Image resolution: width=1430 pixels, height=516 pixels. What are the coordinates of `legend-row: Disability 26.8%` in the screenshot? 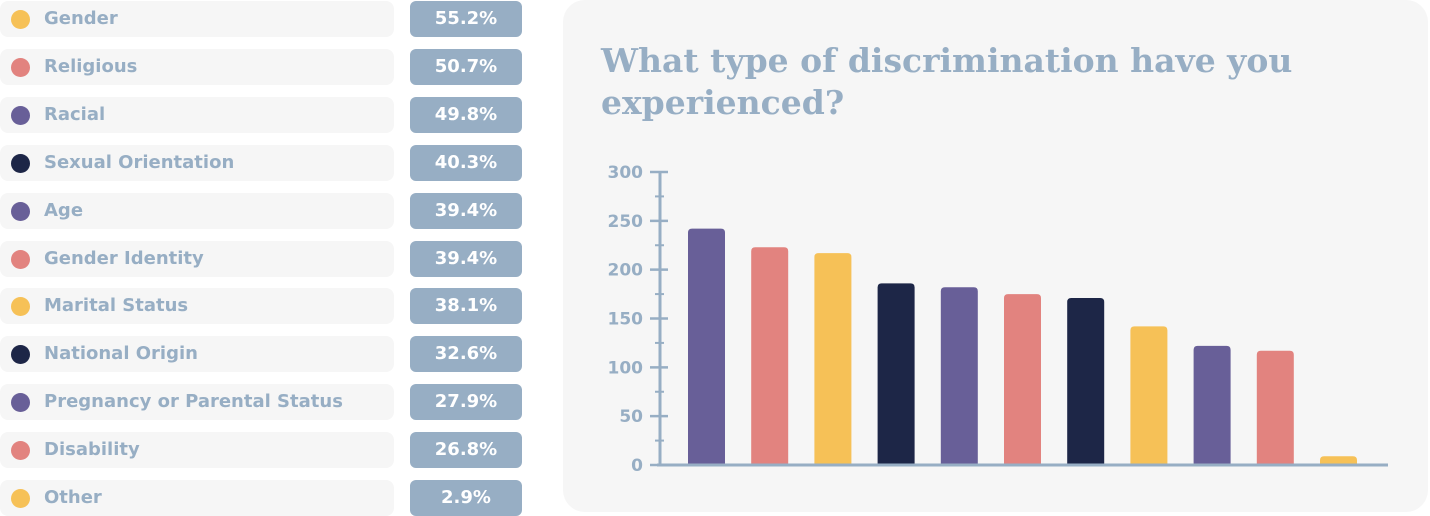 It's located at (261, 450).